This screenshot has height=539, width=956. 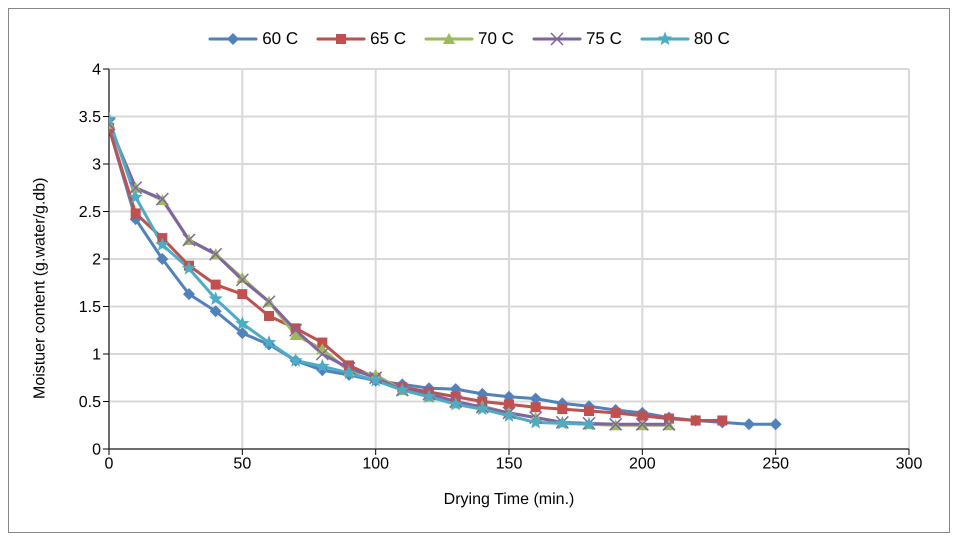 What do you see at coordinates (90, 307) in the screenshot?
I see `y-tick-label: 1.5` at bounding box center [90, 307].